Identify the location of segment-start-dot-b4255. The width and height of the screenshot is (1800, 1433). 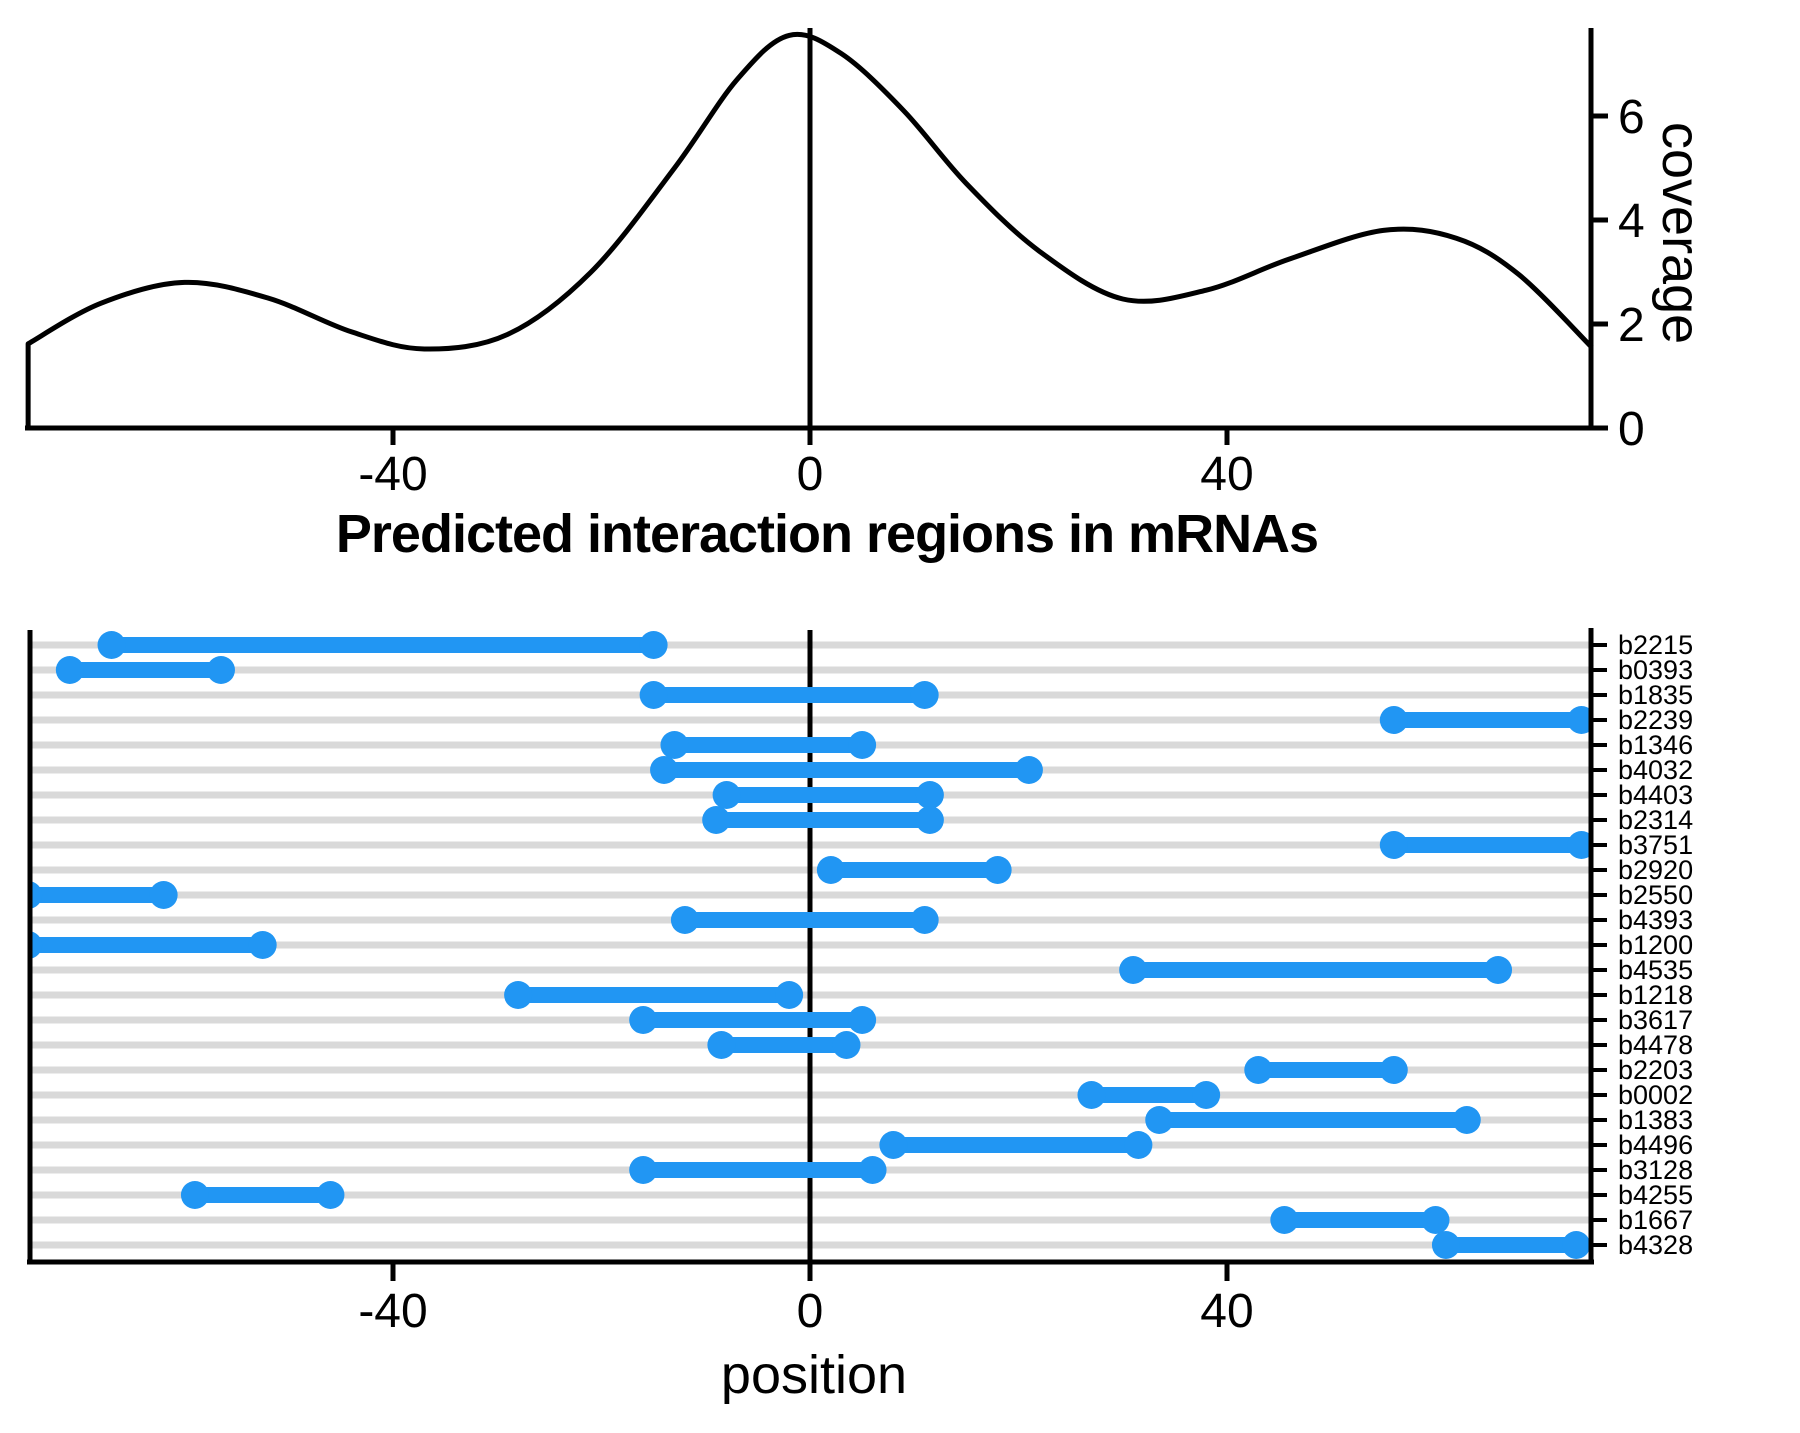
(194, 1195).